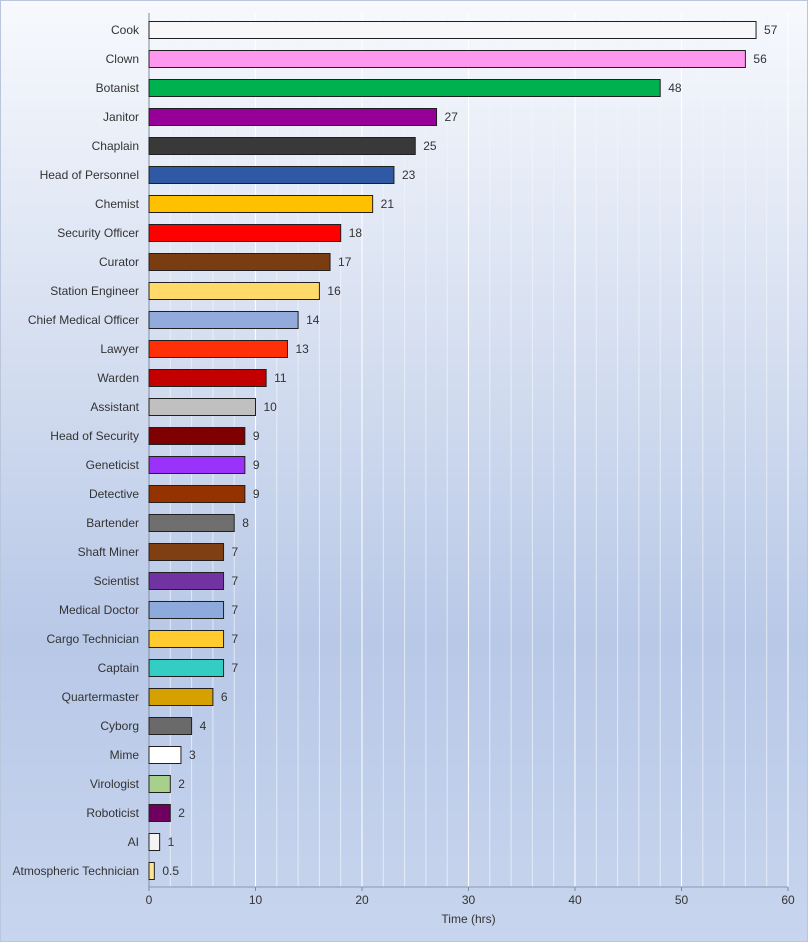 The image size is (808, 943). I want to click on category-label: Botanist, so click(118, 88).